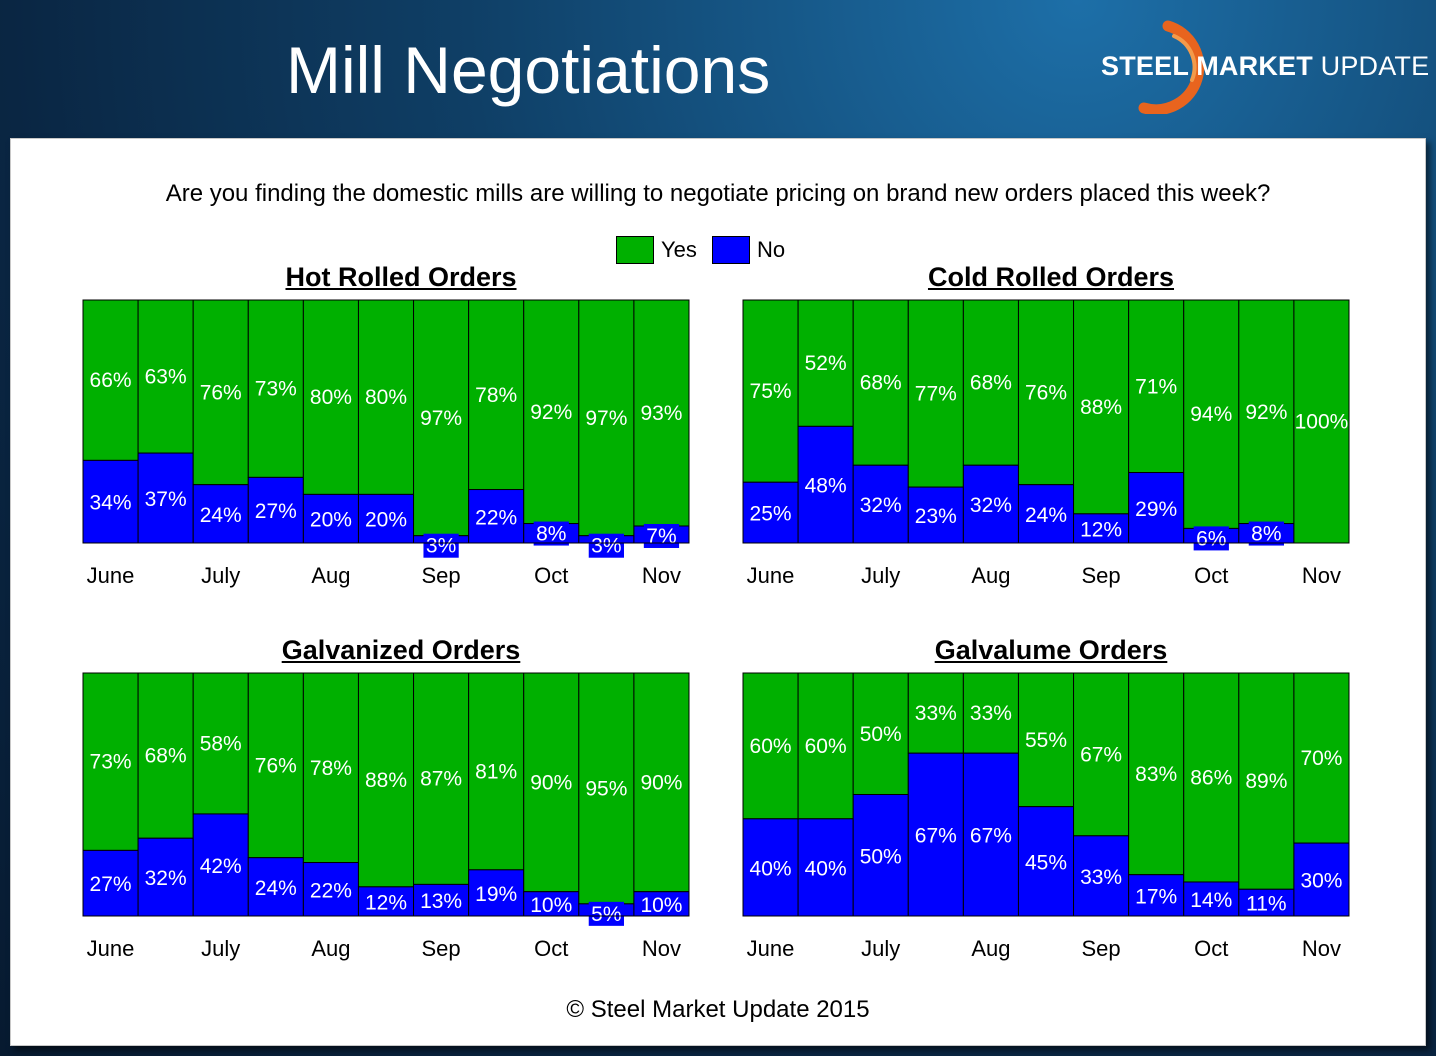  Describe the element at coordinates (496, 517) in the screenshot. I see `label-no-7: 22%` at that location.